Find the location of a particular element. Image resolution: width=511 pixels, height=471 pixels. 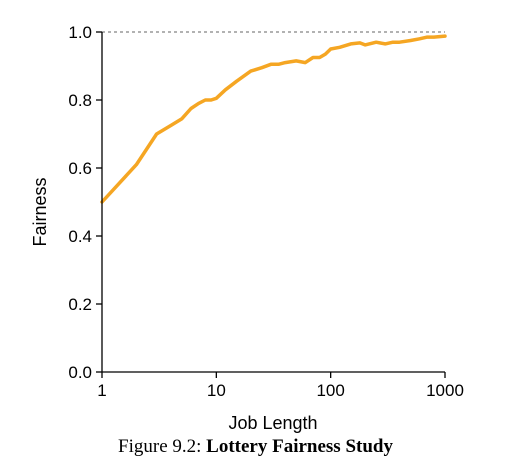

y-tick-label: 0.0 is located at coordinates (80, 372).